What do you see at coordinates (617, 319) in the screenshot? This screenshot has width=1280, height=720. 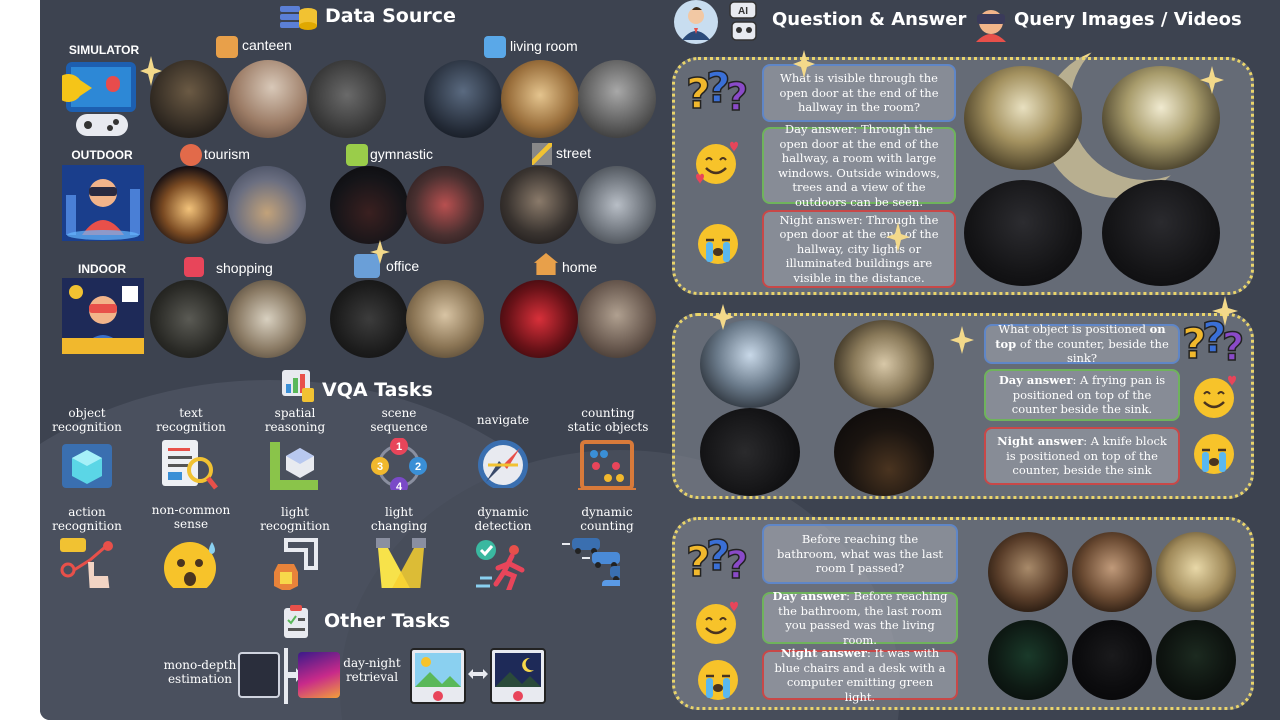 I see `home-day-photo` at bounding box center [617, 319].